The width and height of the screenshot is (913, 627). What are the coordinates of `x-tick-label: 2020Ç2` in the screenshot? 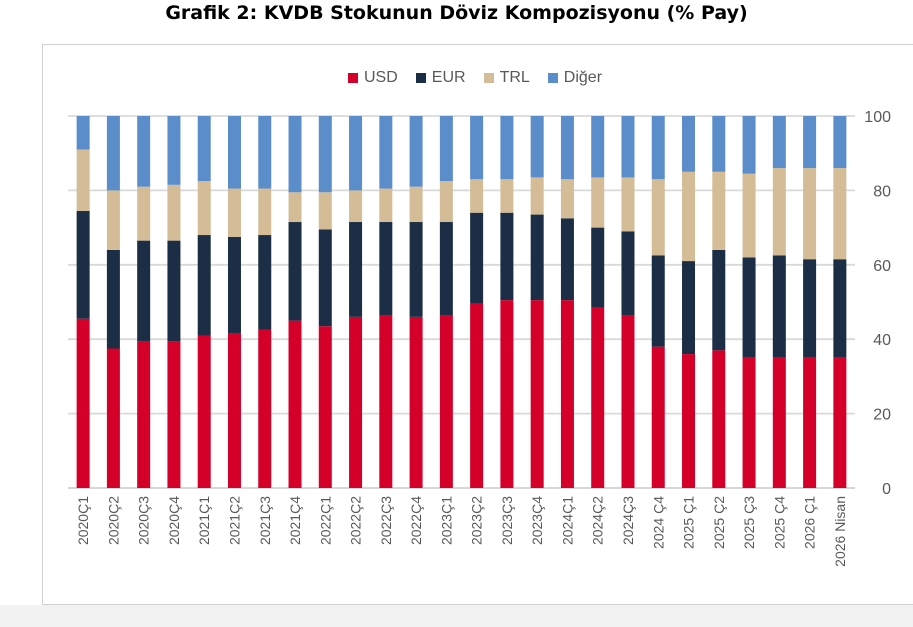 It's located at (113, 520).